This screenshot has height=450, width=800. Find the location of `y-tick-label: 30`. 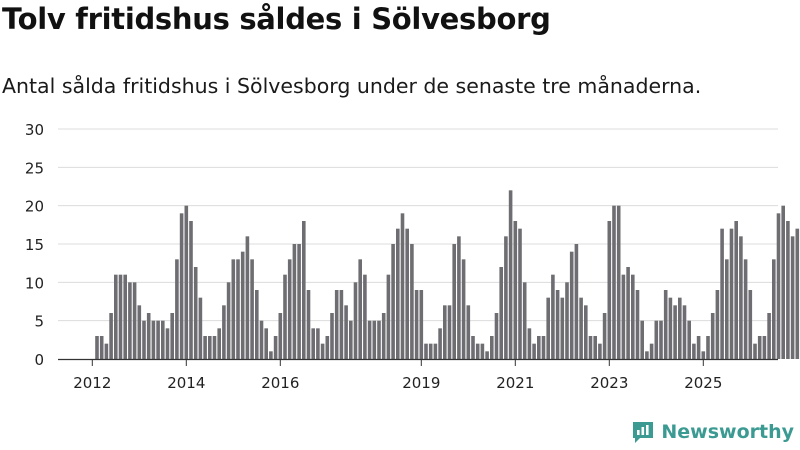

y-tick-label: 30 is located at coordinates (34, 130).